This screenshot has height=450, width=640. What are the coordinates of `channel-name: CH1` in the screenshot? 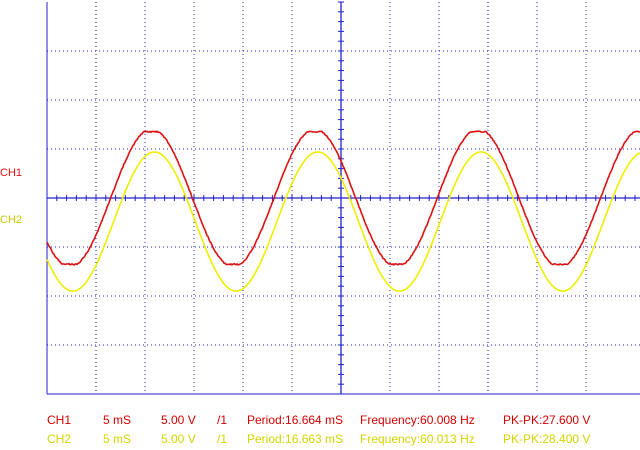 It's located at (59, 420).